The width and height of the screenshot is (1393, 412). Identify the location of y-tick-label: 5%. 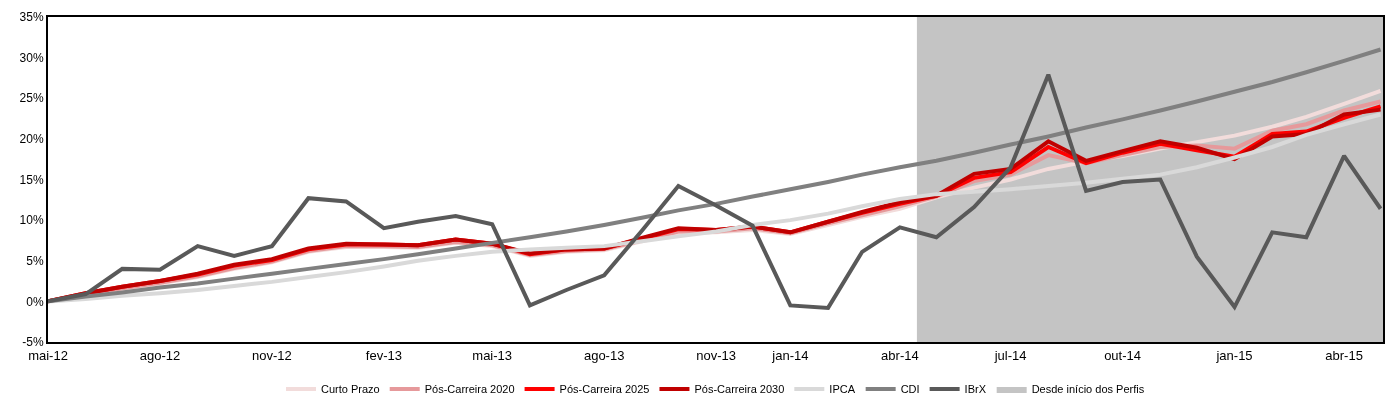
(35, 260).